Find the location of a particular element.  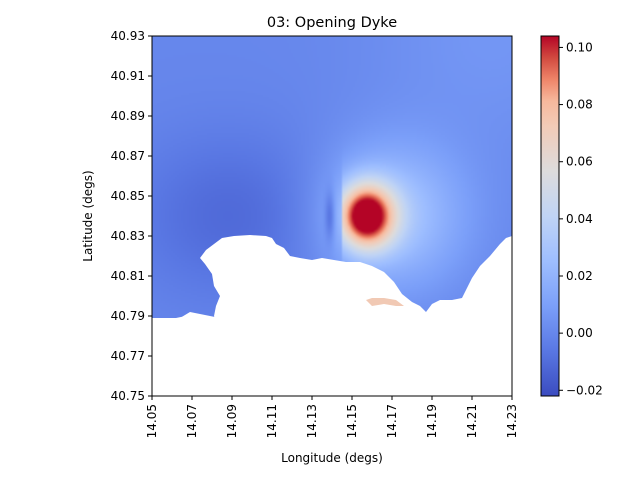

y-tick-label: 40.75 is located at coordinates (128, 396).